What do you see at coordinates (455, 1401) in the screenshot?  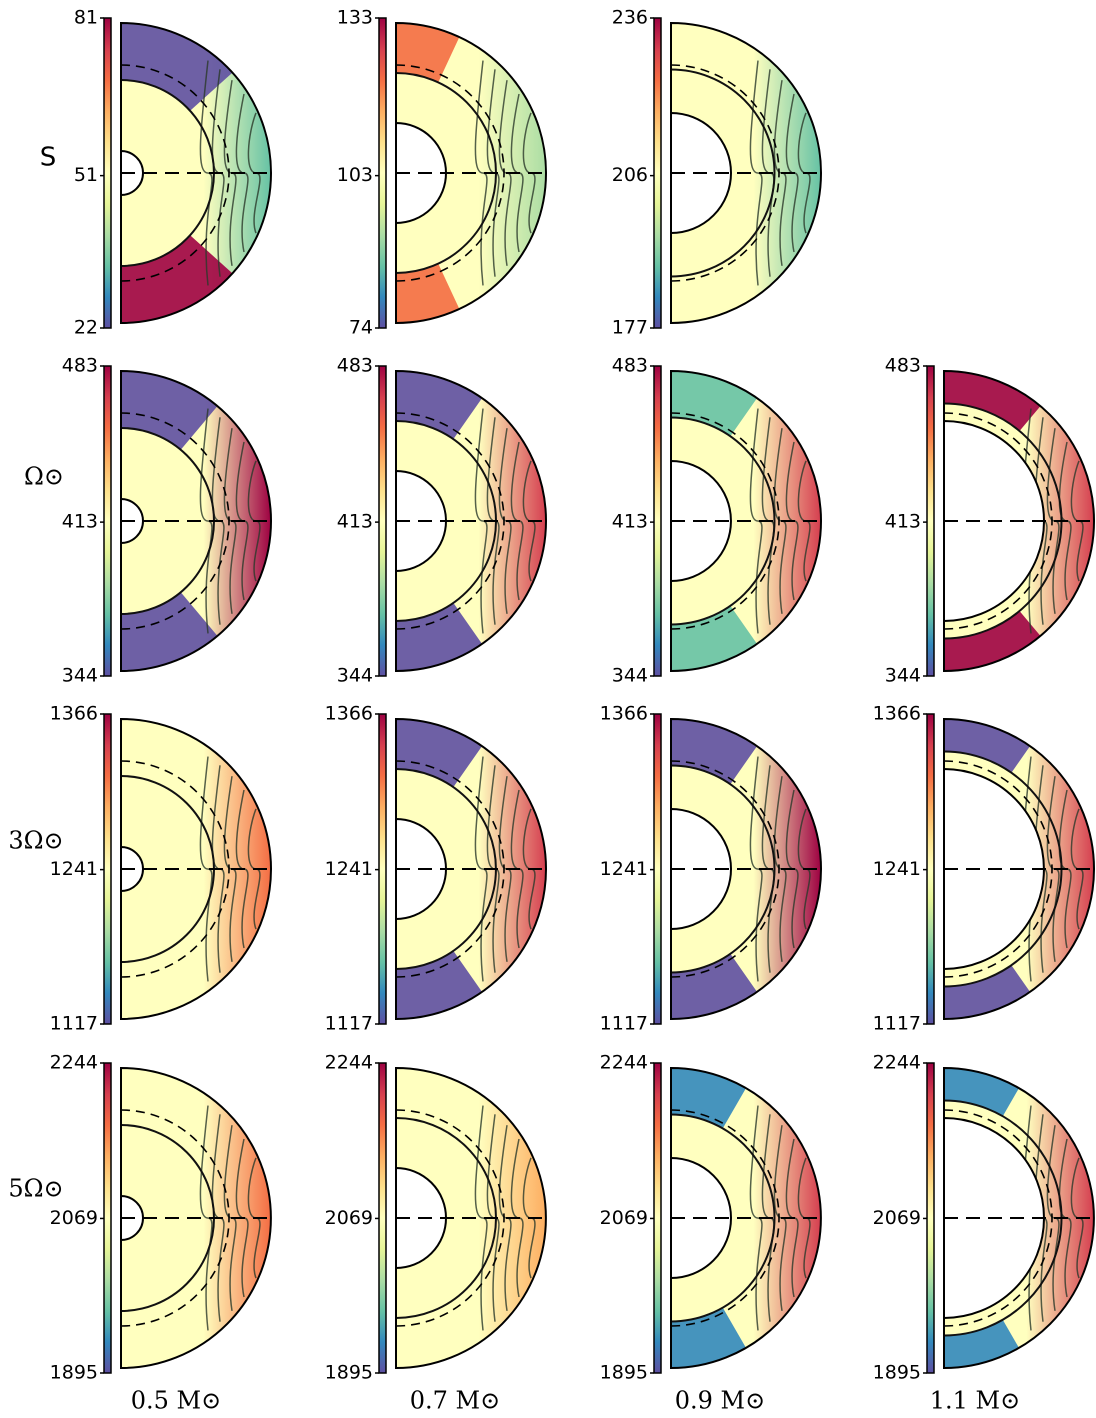 I see `column-label: 0.7 M⊙` at bounding box center [455, 1401].